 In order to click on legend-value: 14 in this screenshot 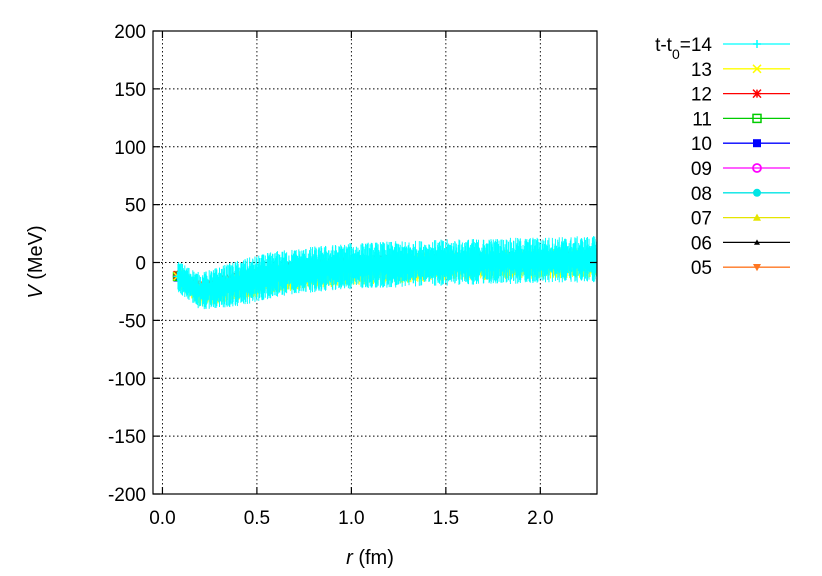, I will do `click(702, 45)`.